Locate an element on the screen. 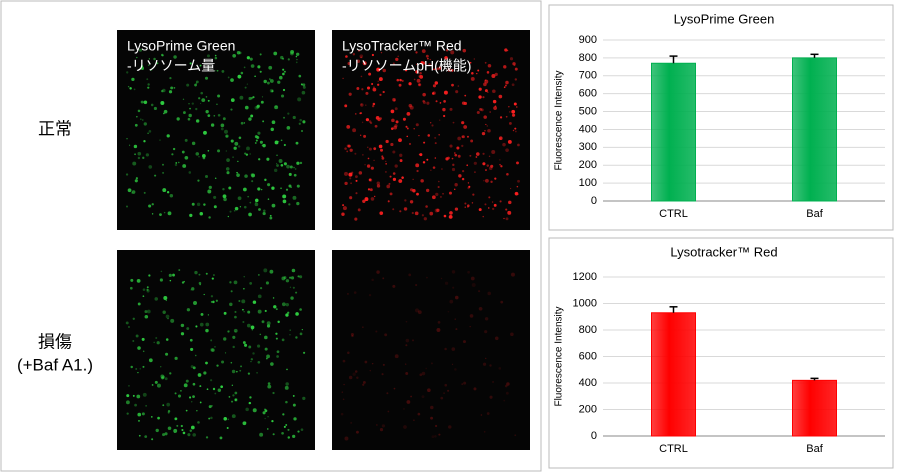 The height and width of the screenshot is (474, 900). image-subtitle: -リソソーム量 is located at coordinates (171, 66).